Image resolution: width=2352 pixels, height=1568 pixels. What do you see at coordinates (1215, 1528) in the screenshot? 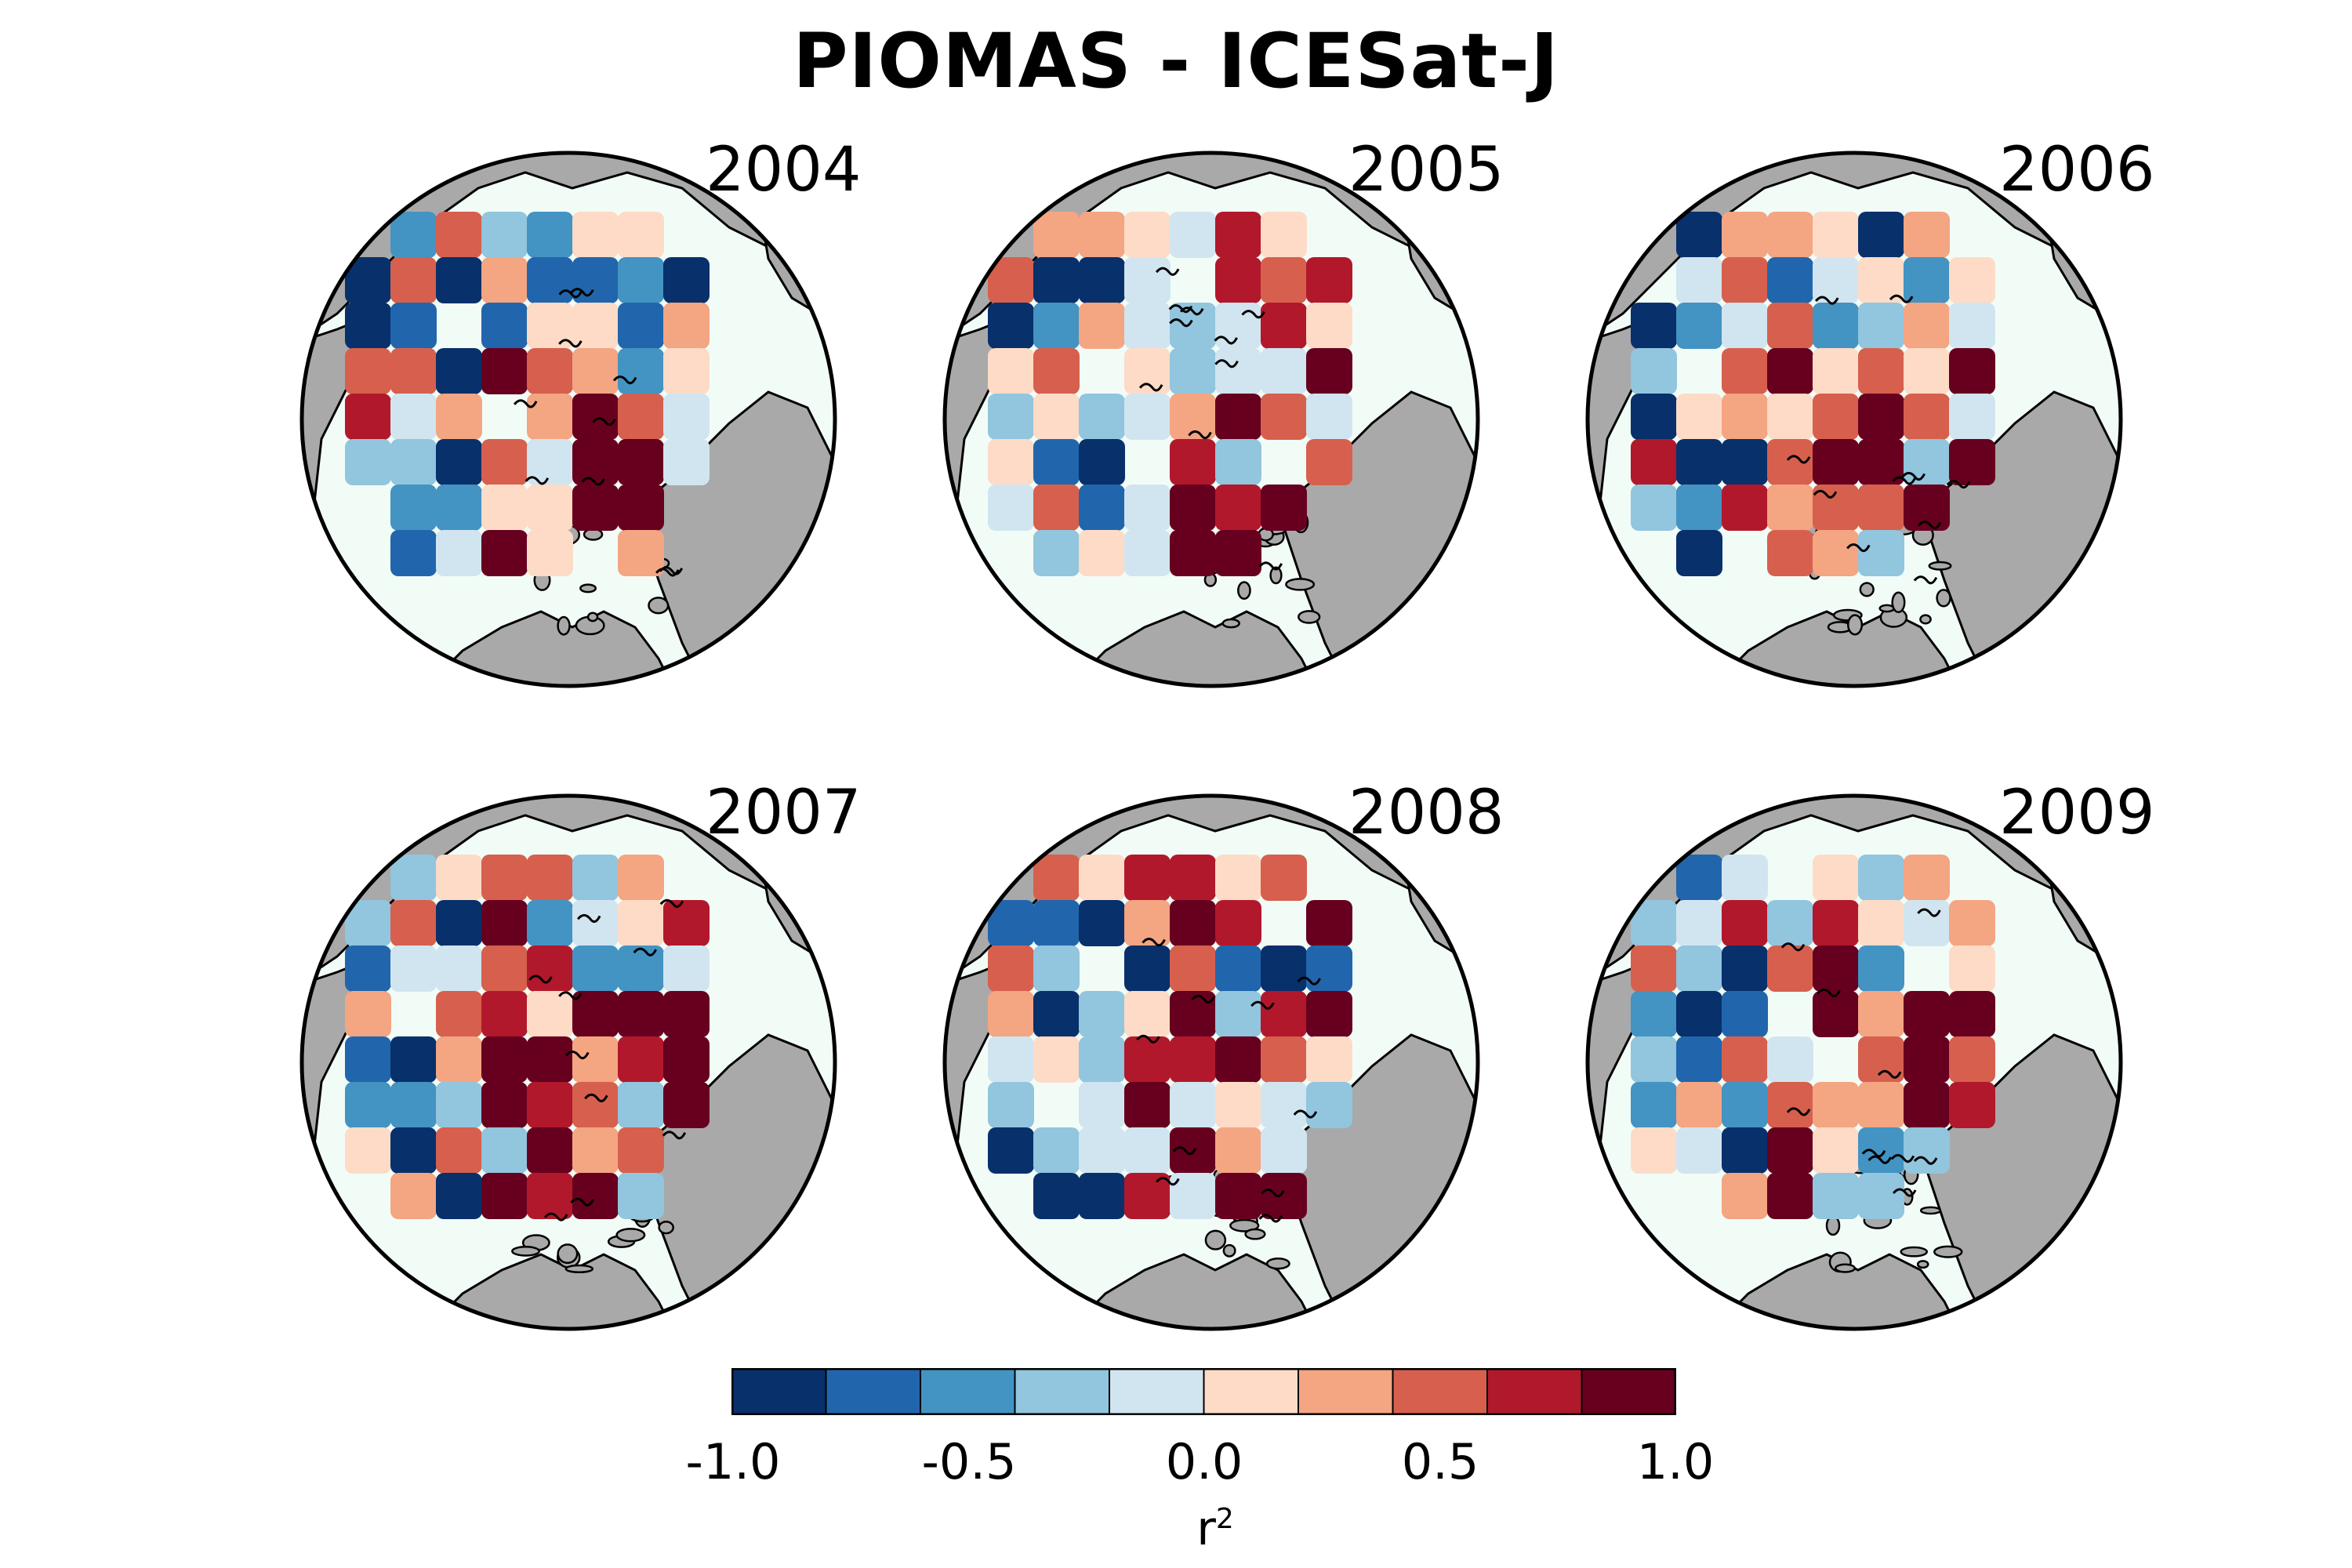
I see `colorbar-label: r2` at bounding box center [1215, 1528].